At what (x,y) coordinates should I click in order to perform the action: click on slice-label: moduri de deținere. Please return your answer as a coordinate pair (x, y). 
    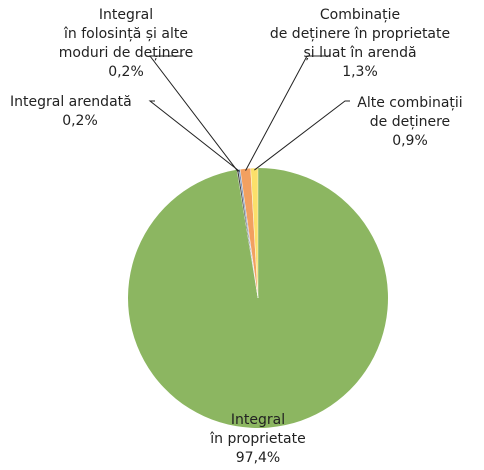
    Looking at the image, I should click on (126, 53).